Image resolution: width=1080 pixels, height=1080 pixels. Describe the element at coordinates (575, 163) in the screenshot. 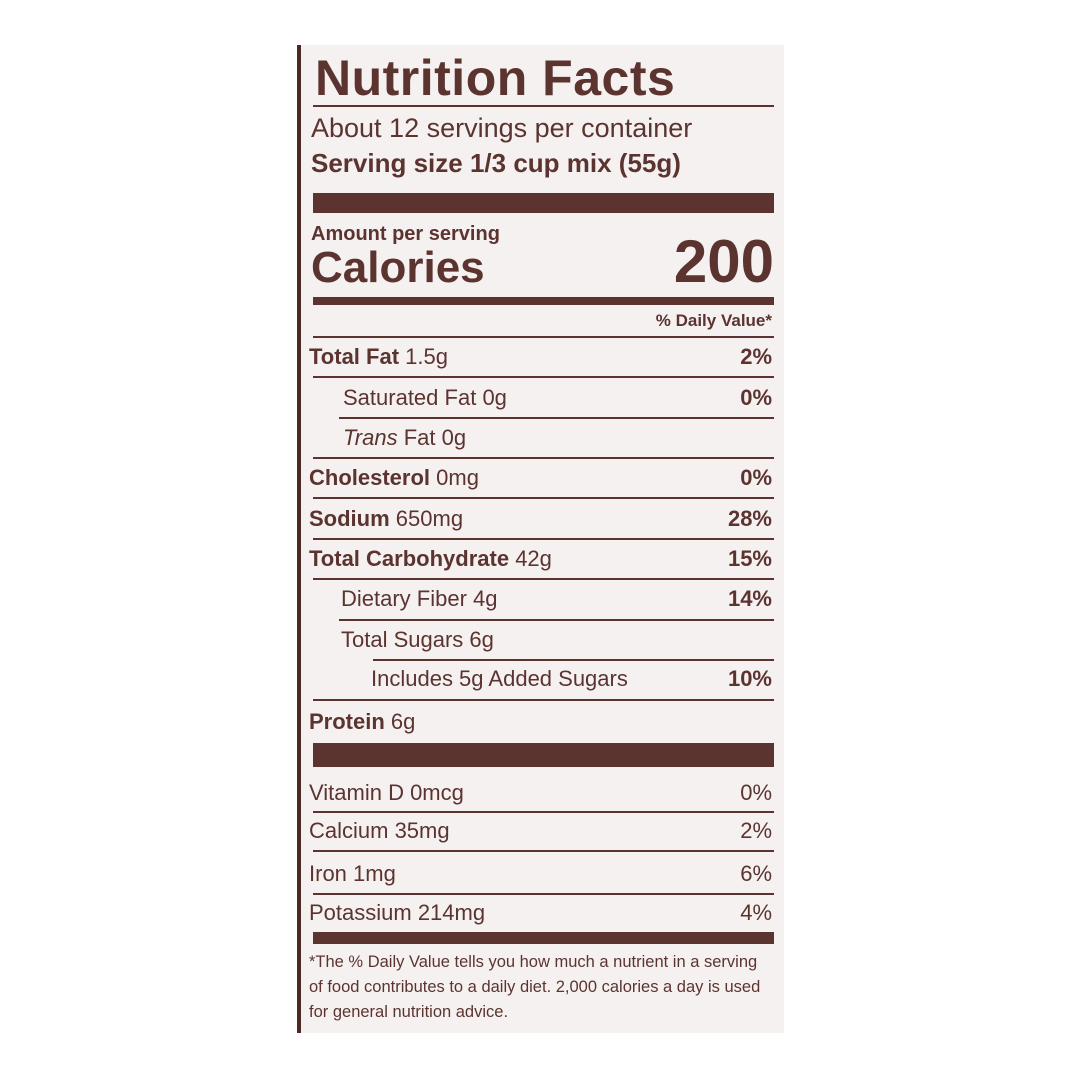

I see `serving-size-value: 1/3 cup mix (55g)` at that location.